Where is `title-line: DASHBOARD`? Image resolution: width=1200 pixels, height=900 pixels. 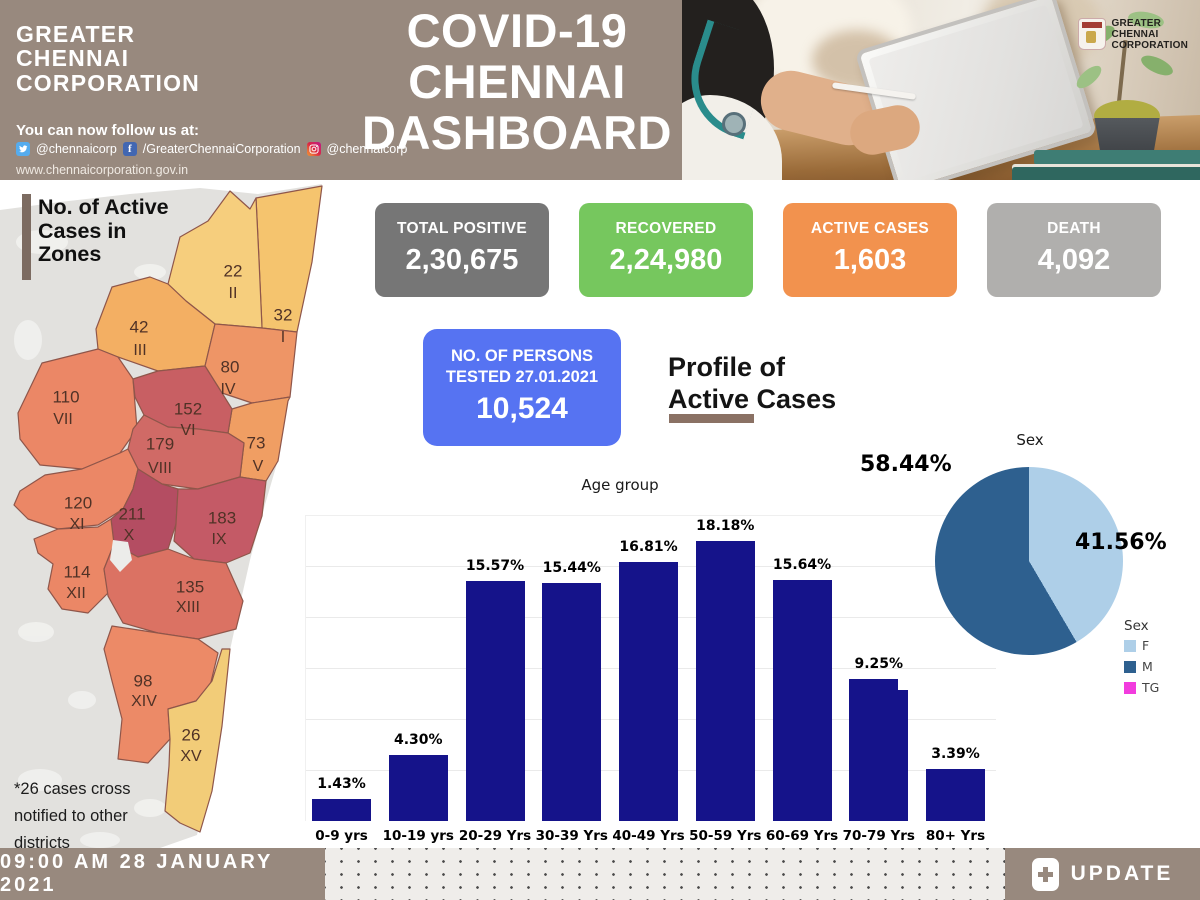
title-line: DASHBOARD is located at coordinates (517, 132).